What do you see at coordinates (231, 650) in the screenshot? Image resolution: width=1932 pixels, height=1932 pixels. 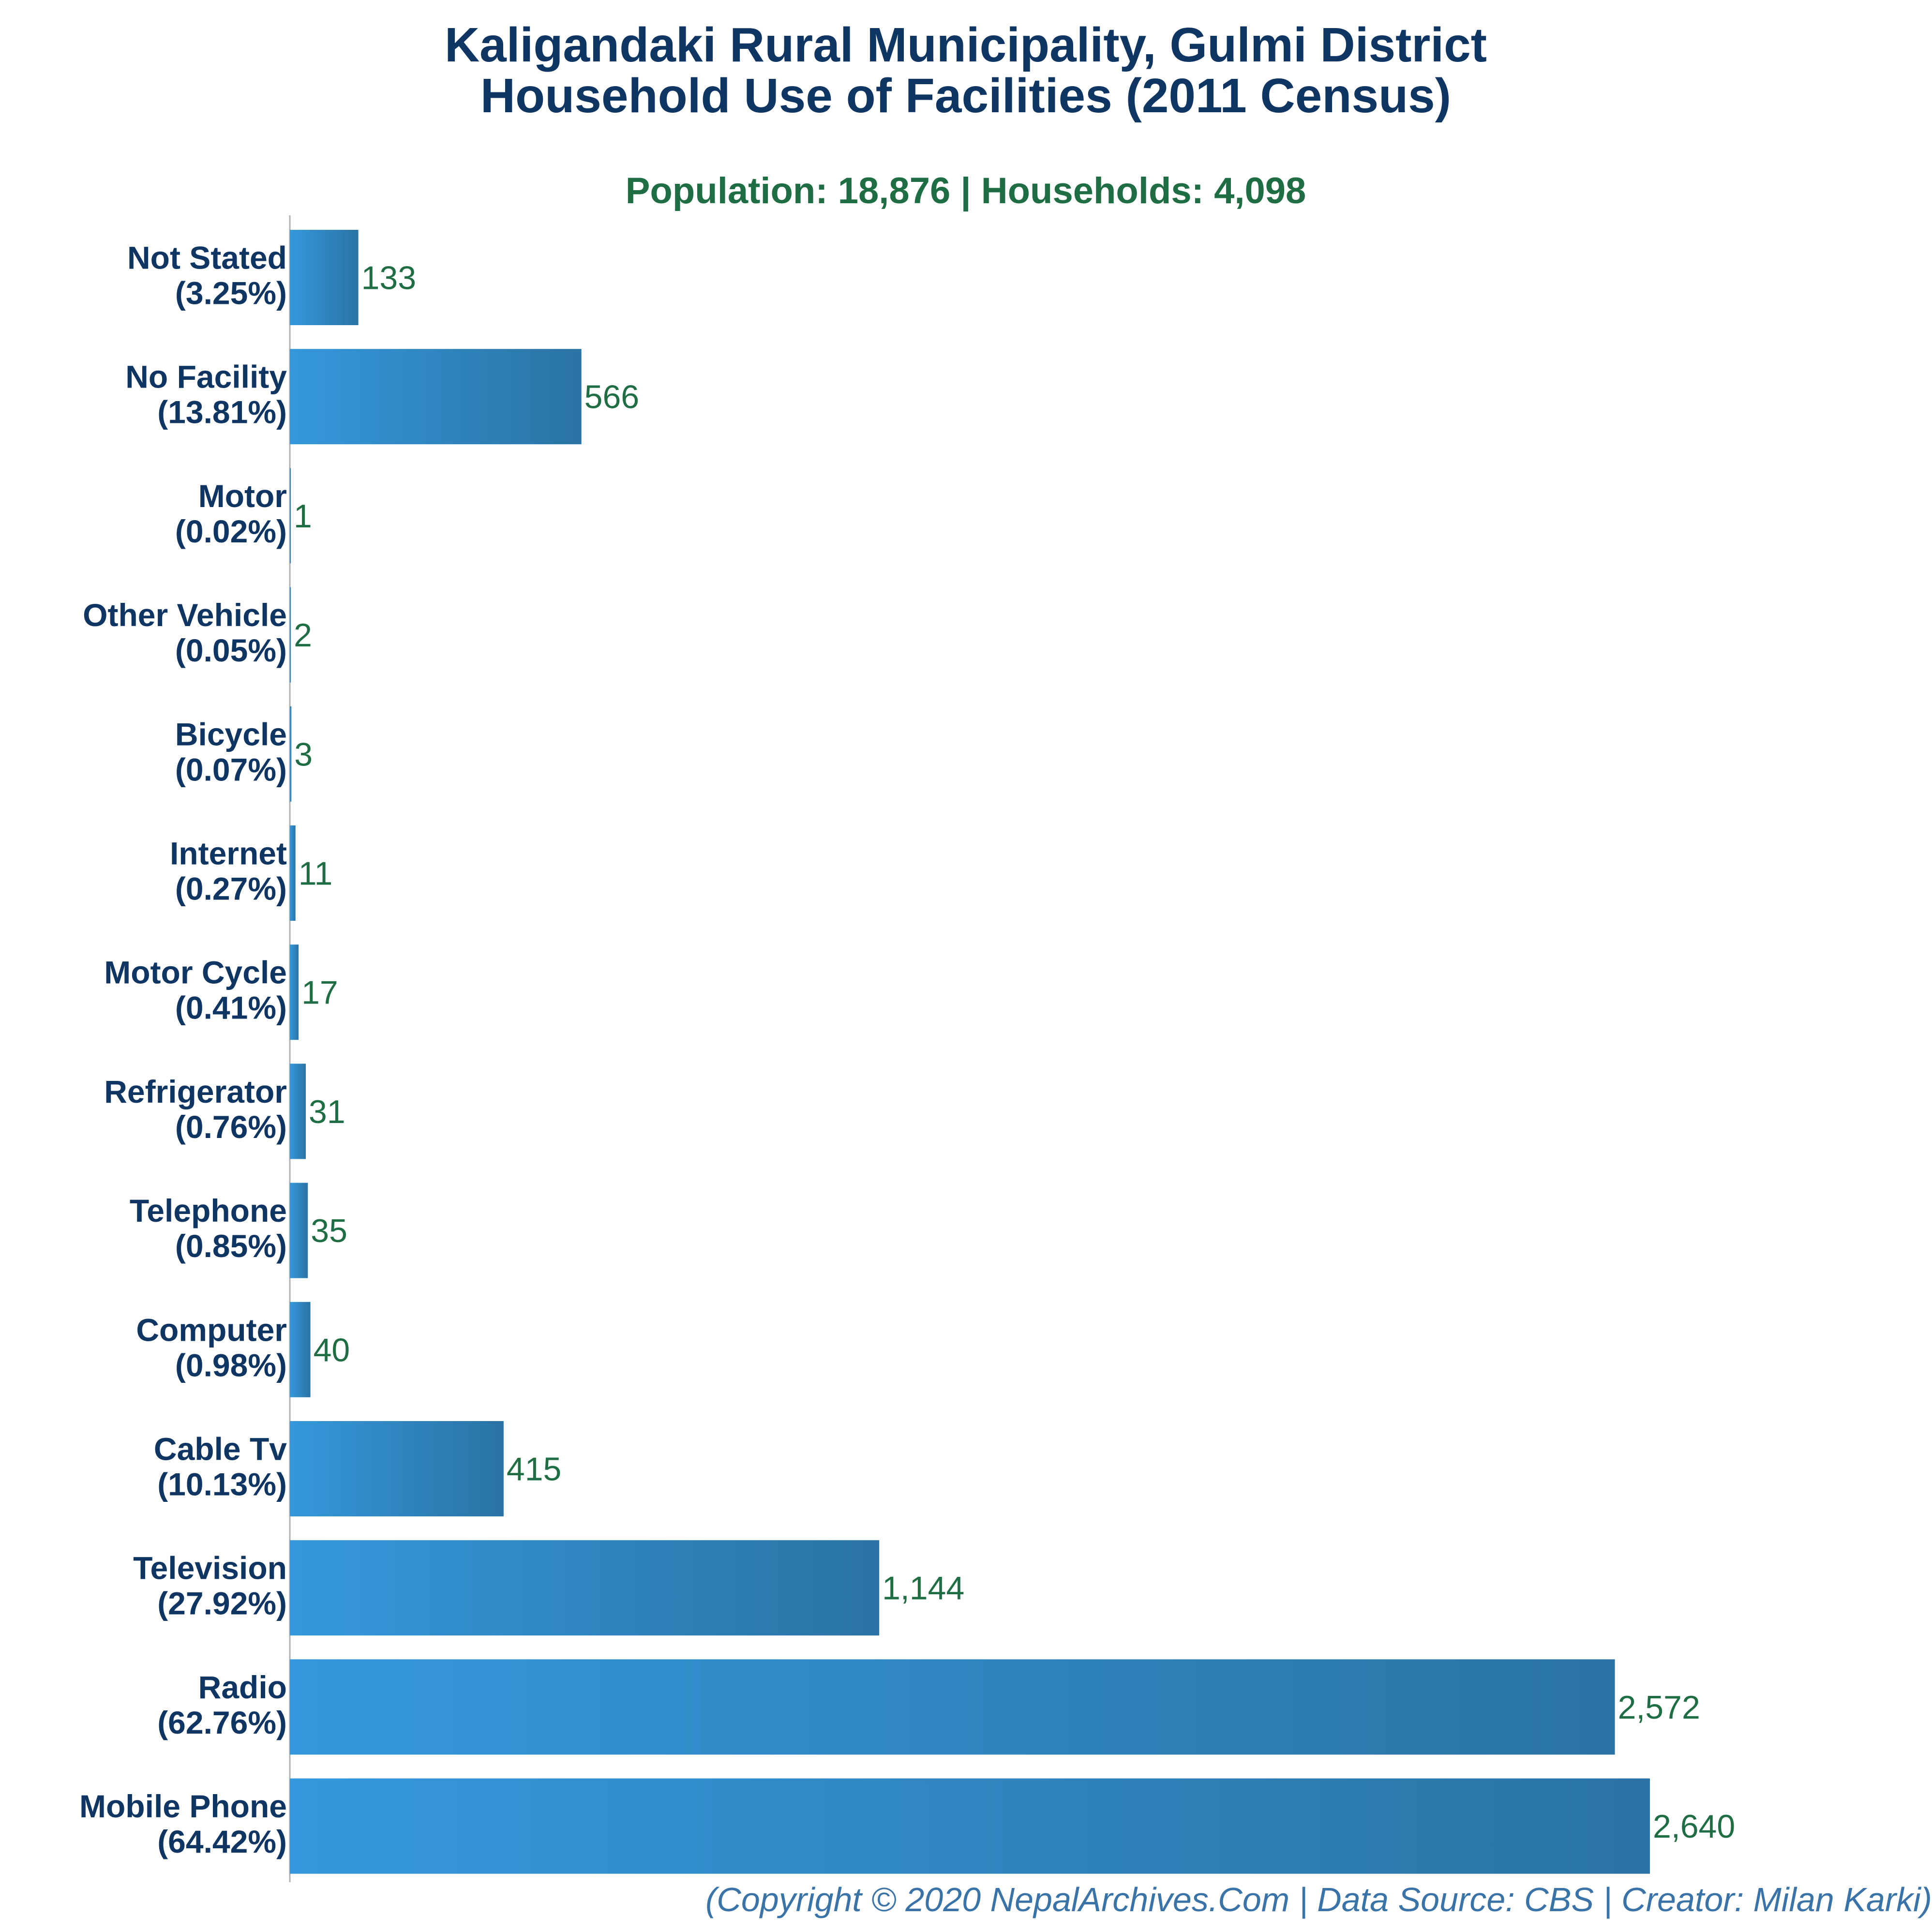 I see `category-percent: (0.05%)` at bounding box center [231, 650].